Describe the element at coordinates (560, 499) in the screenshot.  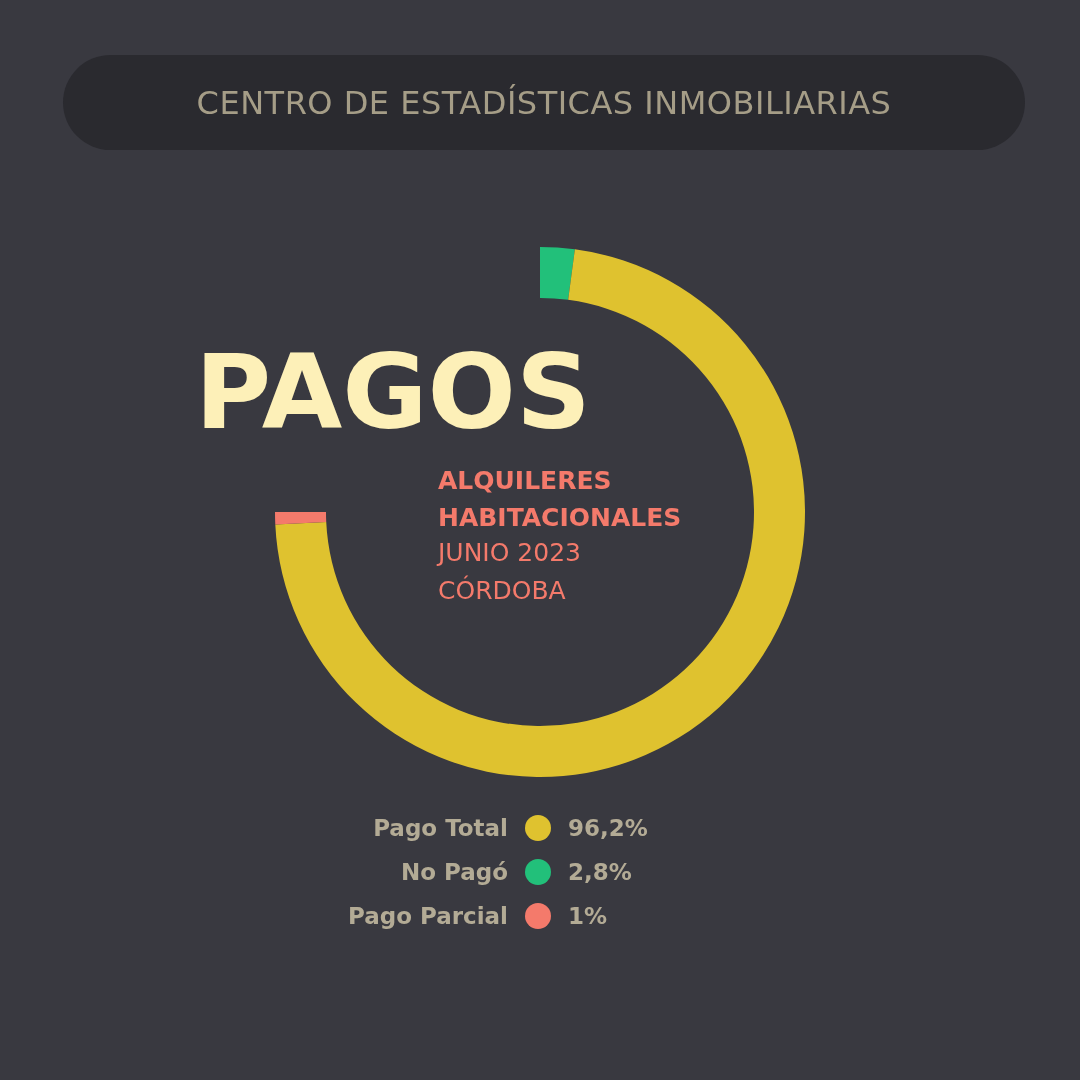
I see `text: ALQUILERES HABITACIONALES` at that location.